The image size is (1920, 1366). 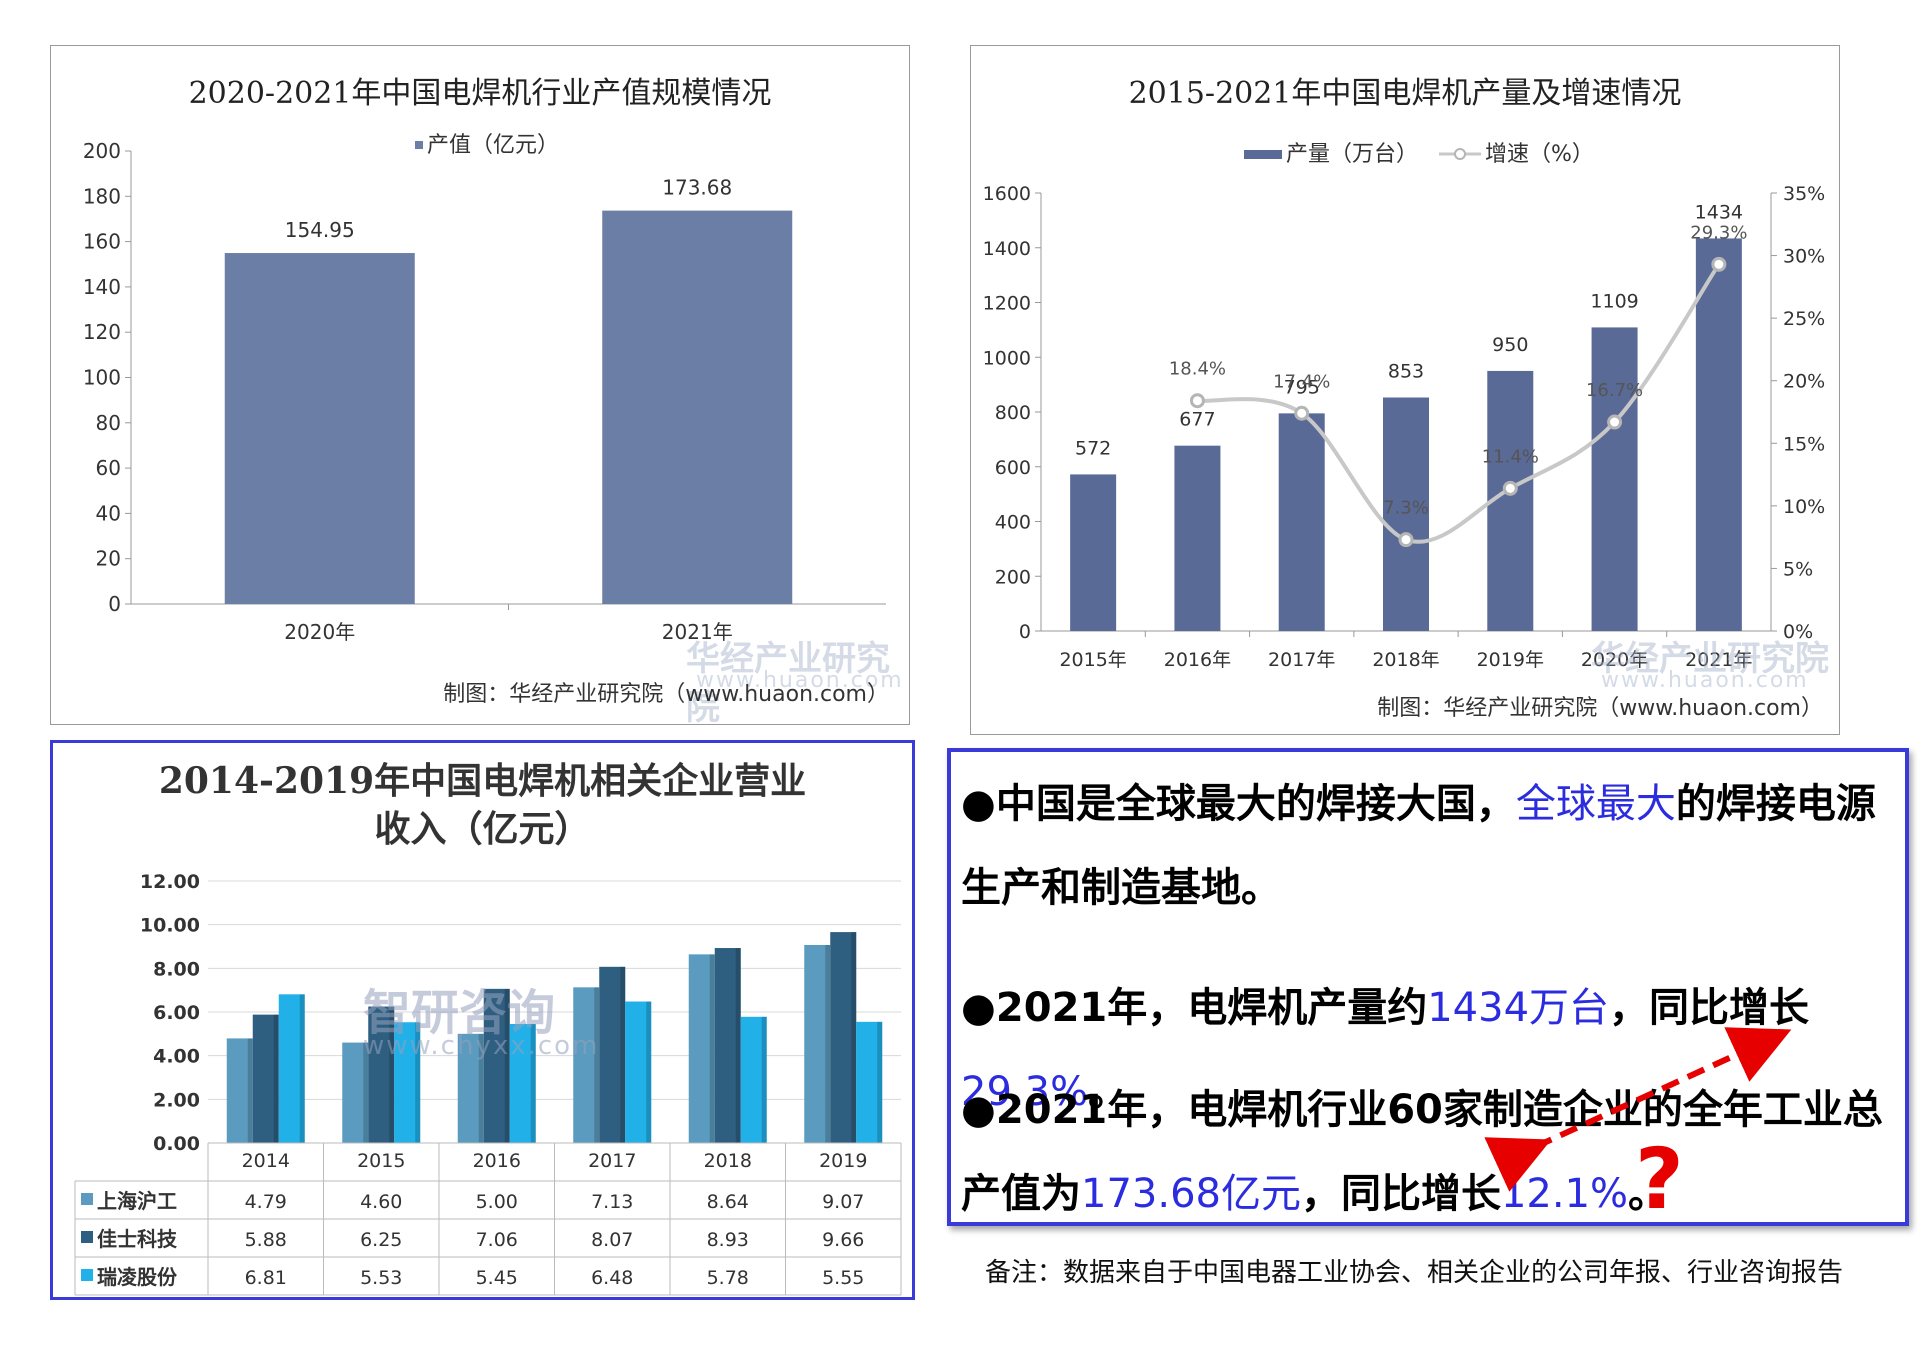 I want to click on y2-tick-label: 0%, so click(x=1798, y=632).